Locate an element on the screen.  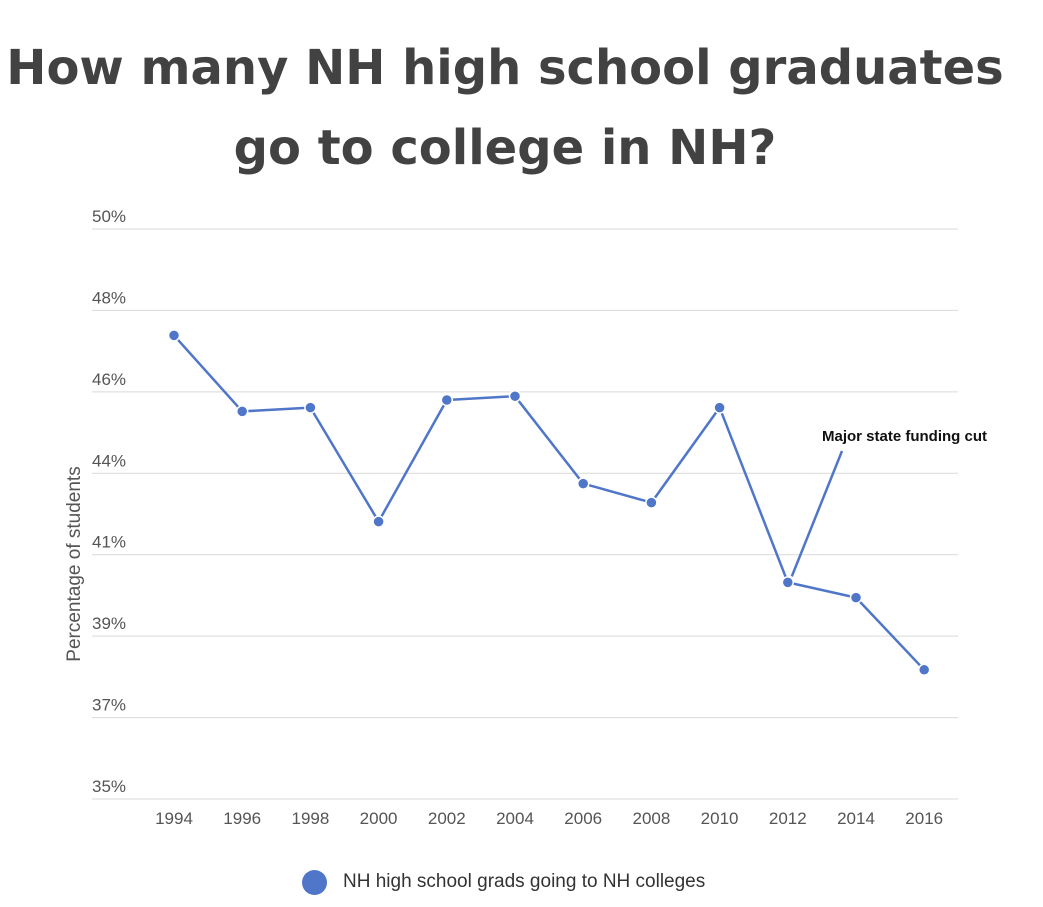
chart-title-line-1: How many NH high school graduates is located at coordinates (505, 68).